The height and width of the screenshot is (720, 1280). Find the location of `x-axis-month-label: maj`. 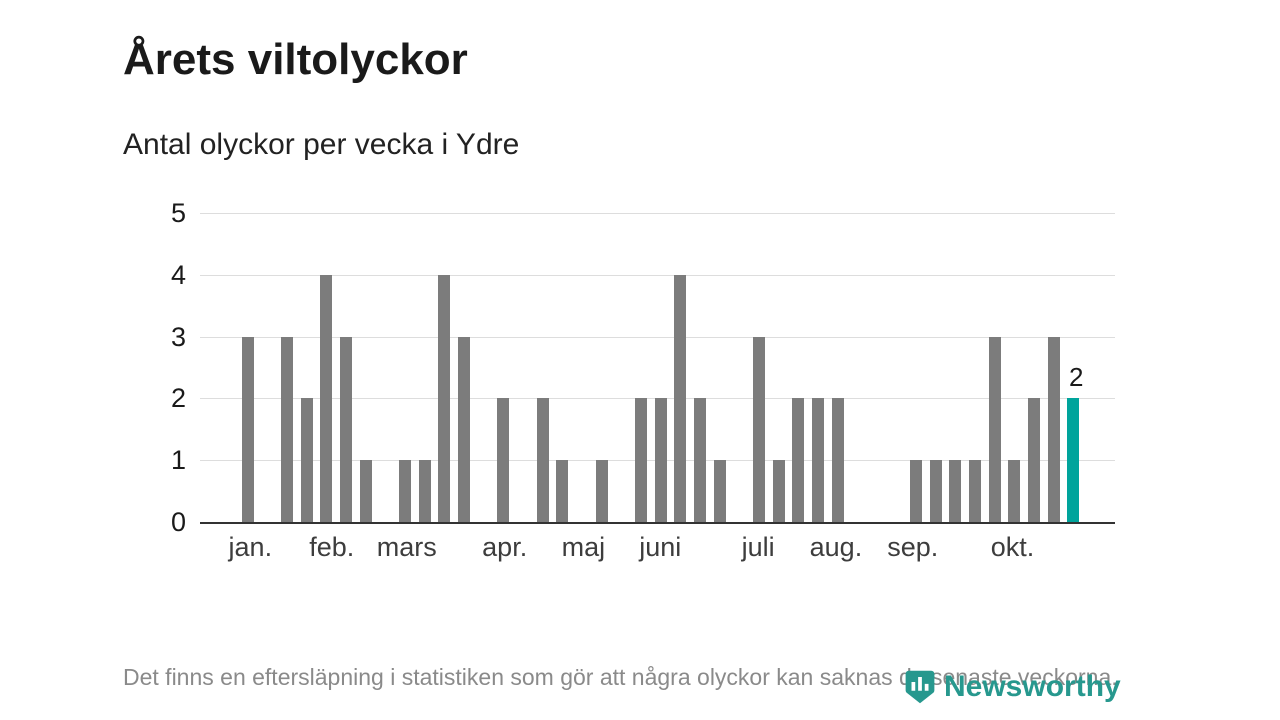

x-axis-month-label: maj is located at coordinates (583, 547).